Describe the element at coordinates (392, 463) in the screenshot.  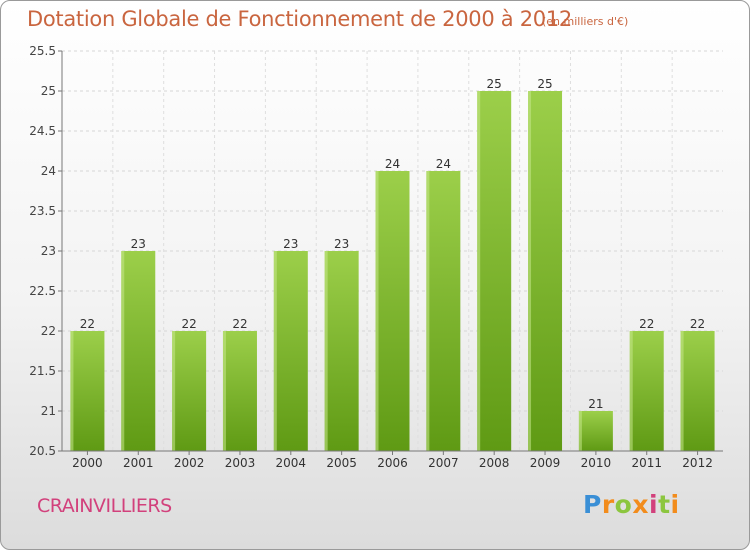
I see `x-tick-label: 2006` at that location.